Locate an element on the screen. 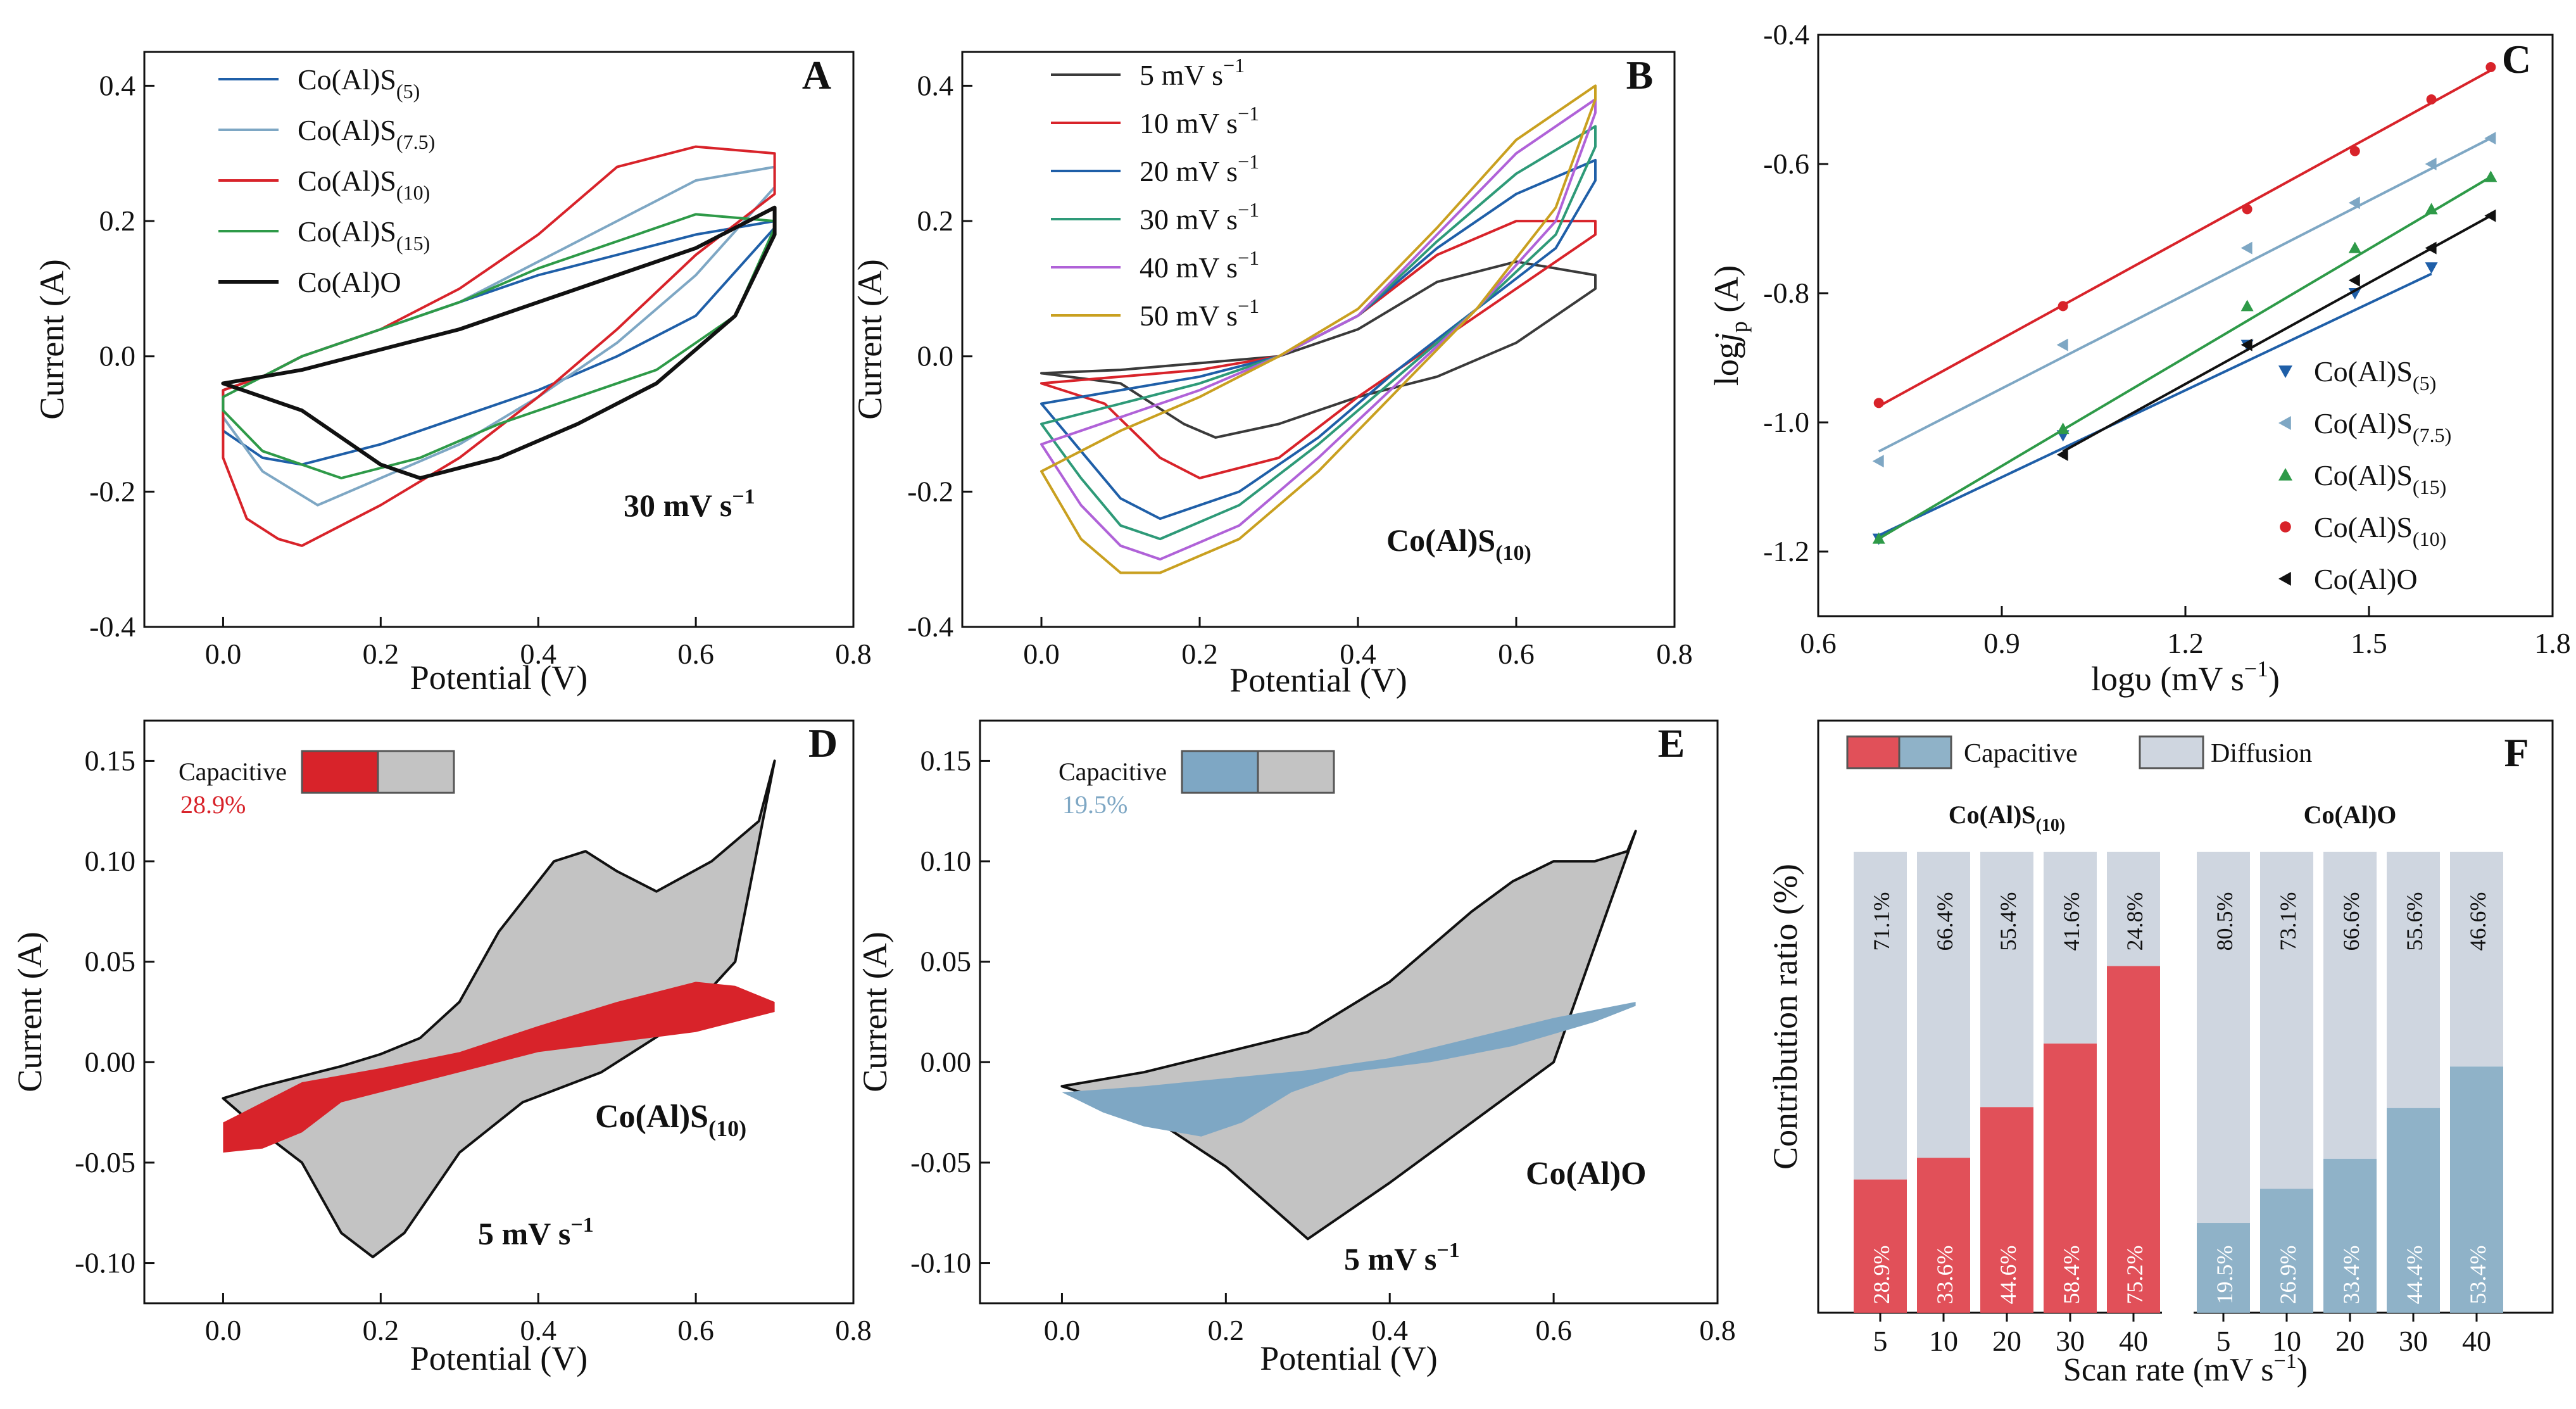 Image resolution: width=2576 pixels, height=1409 pixels. legend-label: Co(Al)S(10) is located at coordinates (364, 184).